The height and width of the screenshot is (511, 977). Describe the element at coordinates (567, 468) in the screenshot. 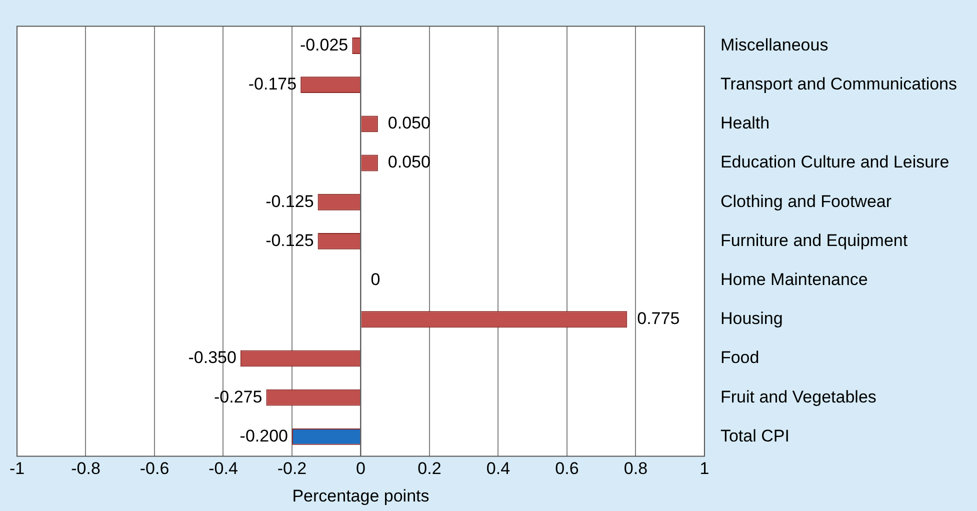

I see `x-tick-label: 0.6` at that location.